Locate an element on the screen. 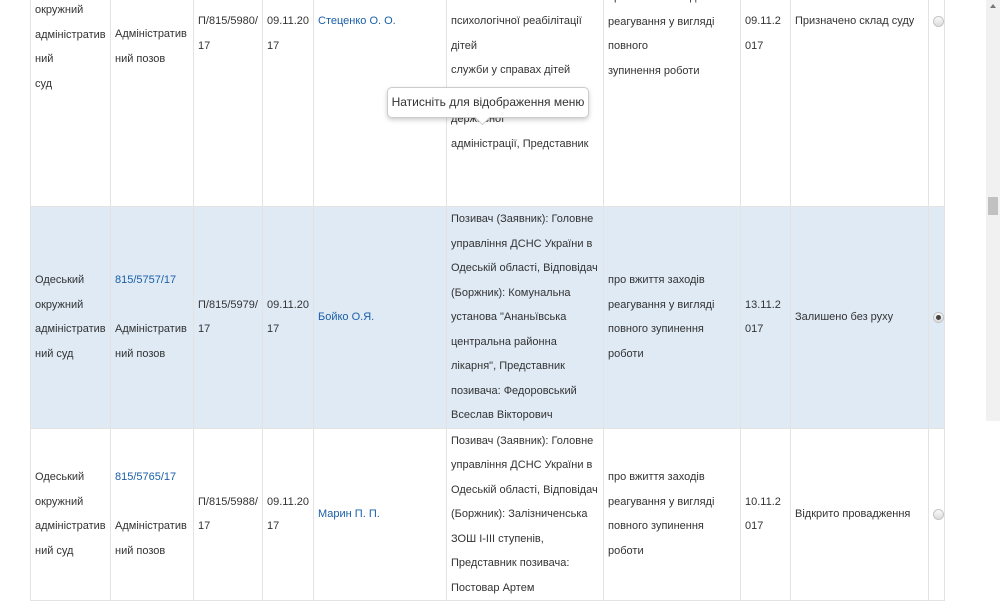  number-cell: П/815/5988/17 is located at coordinates (228, 514).